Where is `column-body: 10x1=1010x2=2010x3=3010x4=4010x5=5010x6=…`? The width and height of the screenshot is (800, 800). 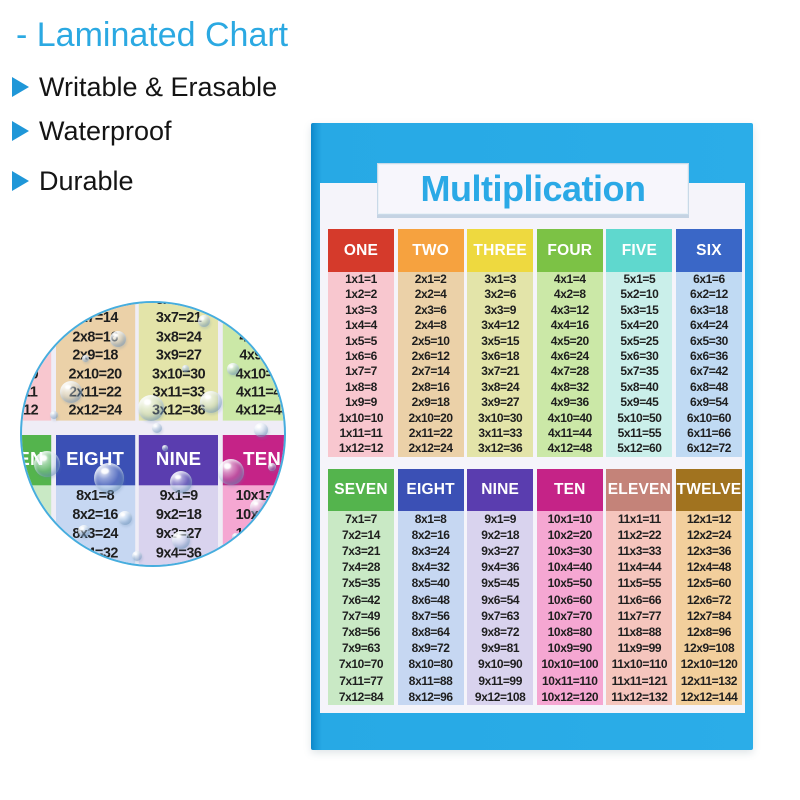 column-body: 10x1=1010x2=2010x3=3010x4=4010x5=5010x6=… is located at coordinates (254, 525).